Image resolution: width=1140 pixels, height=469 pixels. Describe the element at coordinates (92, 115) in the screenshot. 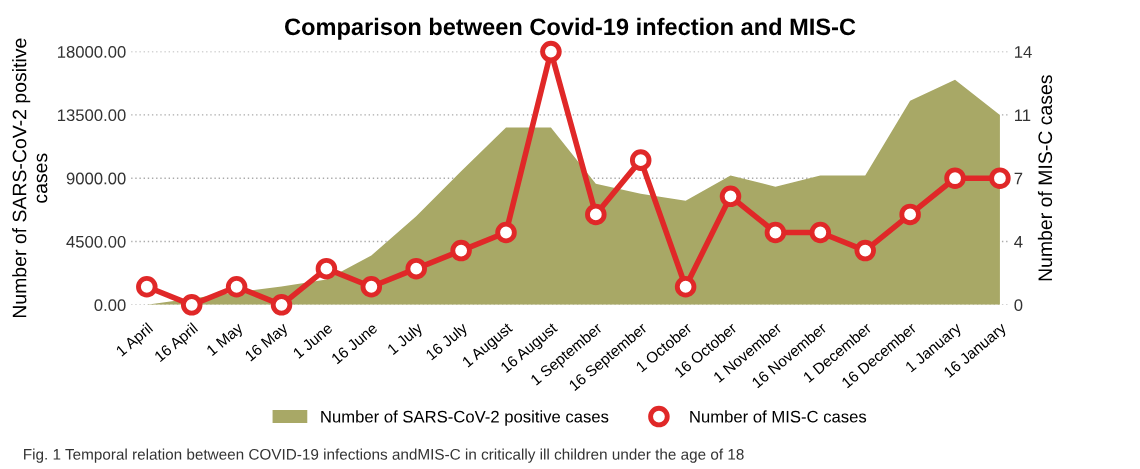

I see `y-tick-label: 13500.00` at that location.